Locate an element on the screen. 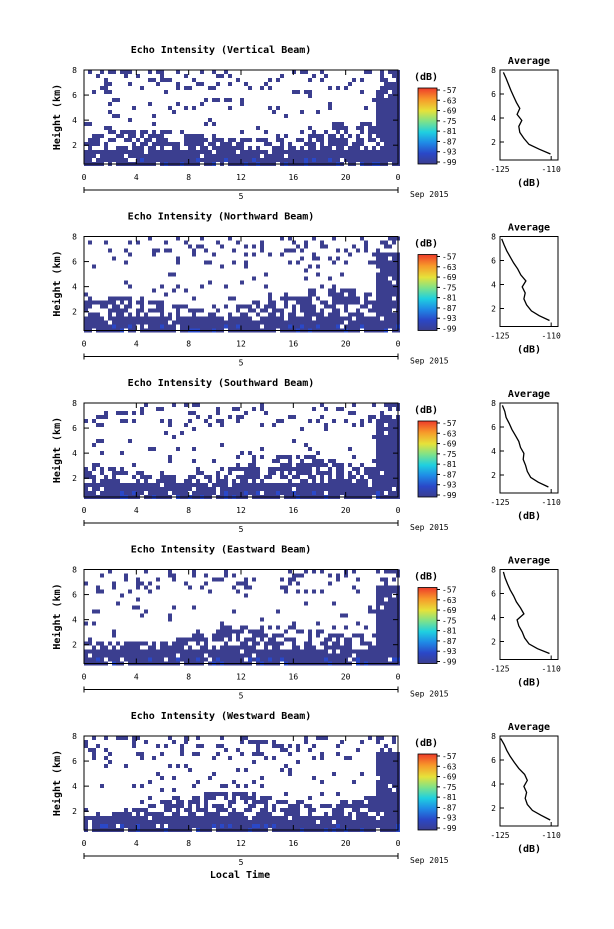 The width and height of the screenshot is (614, 929). y-tick-label: 2 is located at coordinates (74, 811).